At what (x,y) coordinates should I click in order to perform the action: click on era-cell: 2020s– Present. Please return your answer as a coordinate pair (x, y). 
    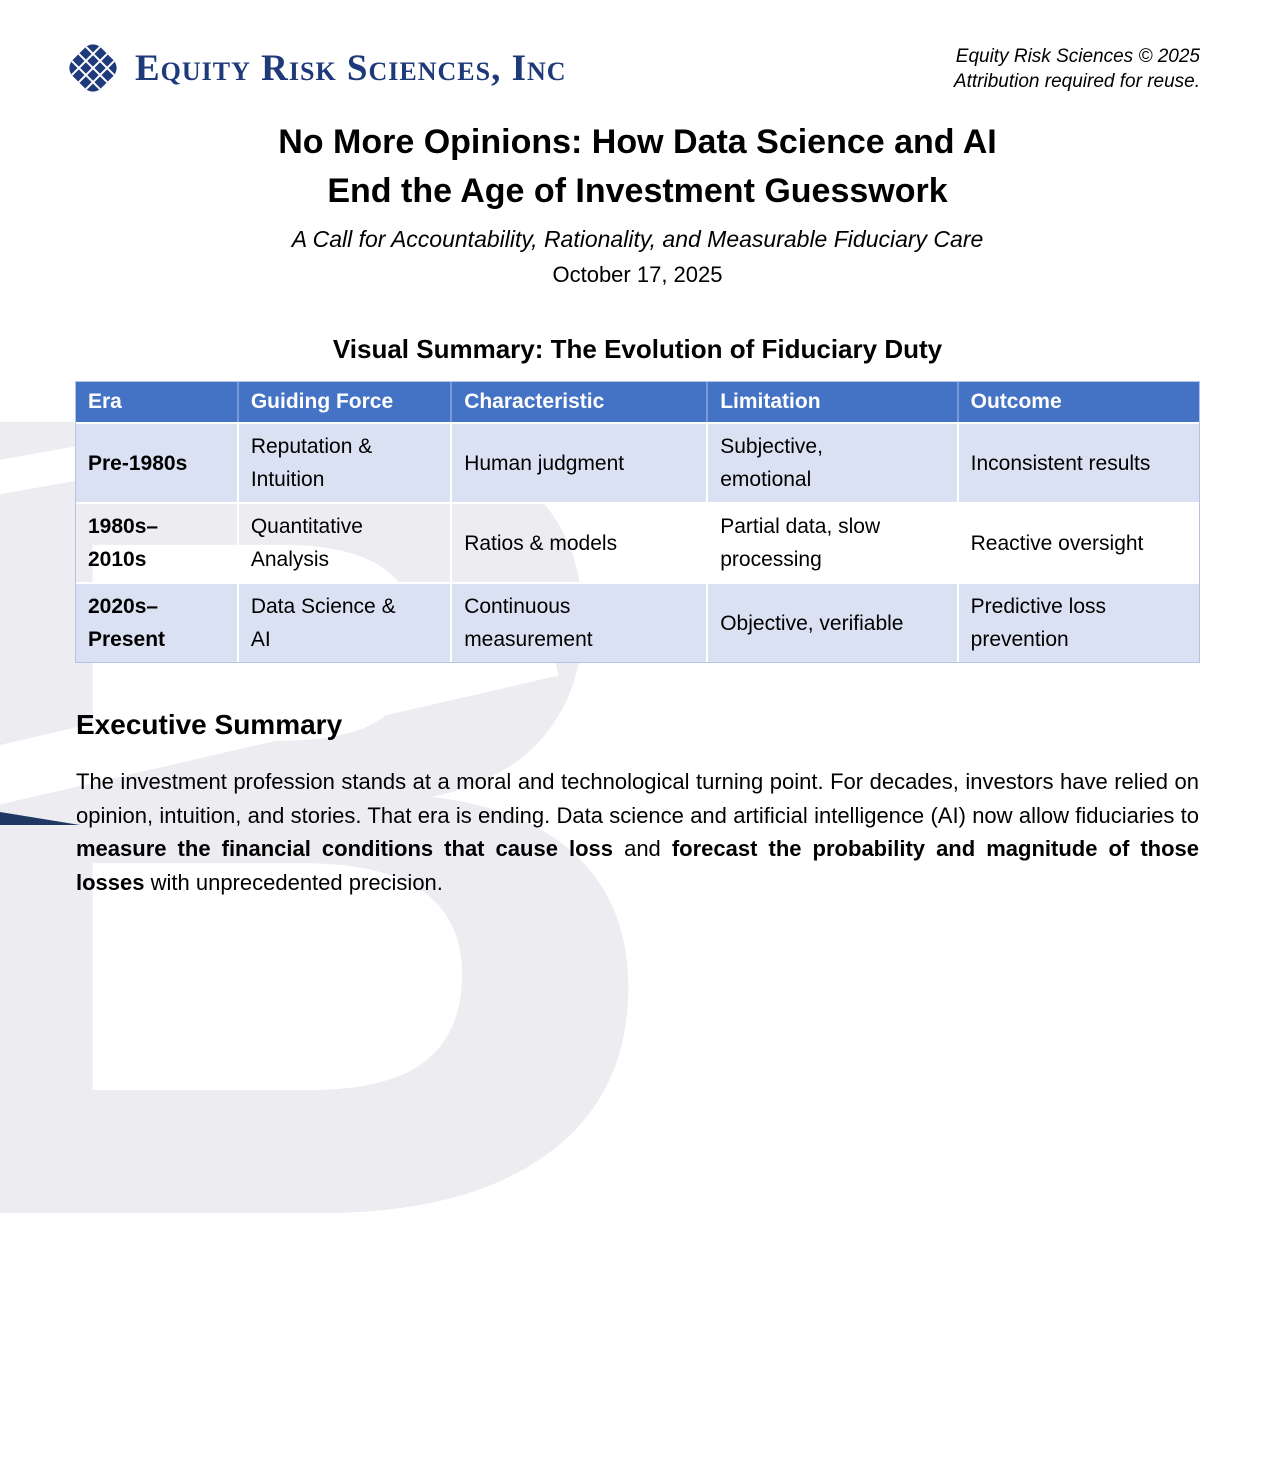
    Looking at the image, I should click on (157, 622).